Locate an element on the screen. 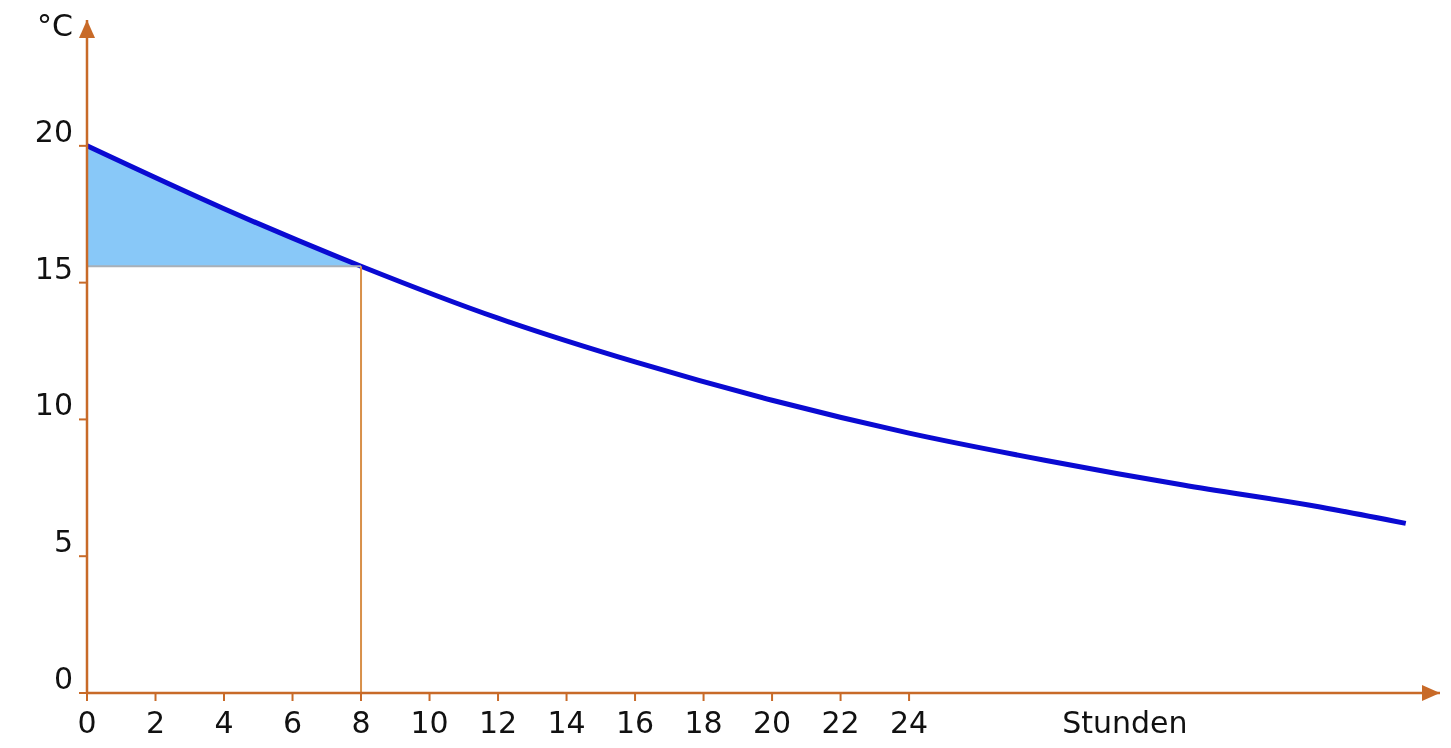  x-tick-label: 4 is located at coordinates (224, 722).